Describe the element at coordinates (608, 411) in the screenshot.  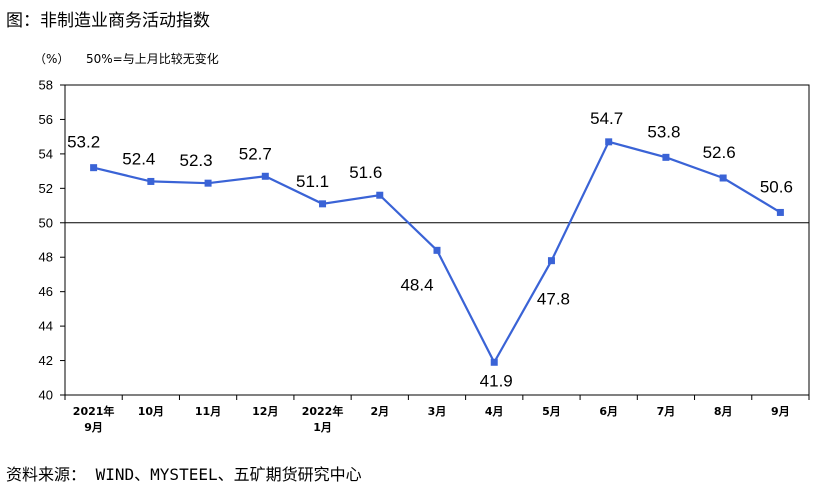
I see `x-tick-label: 6月` at that location.